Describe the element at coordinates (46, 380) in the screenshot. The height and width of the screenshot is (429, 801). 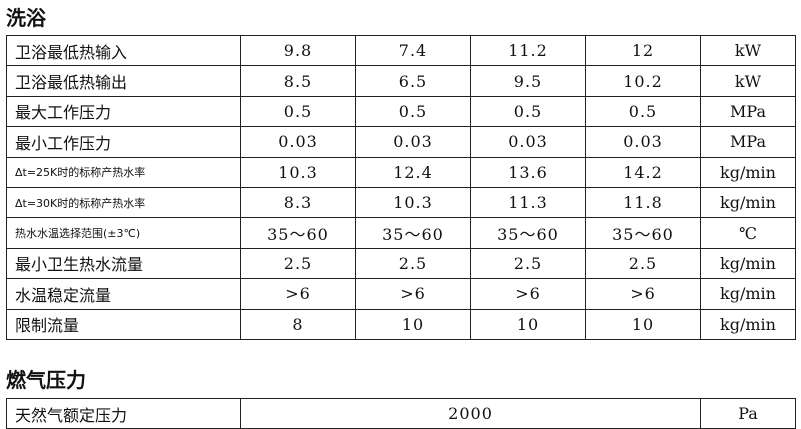
I see `section-title: 燃气压力` at that location.